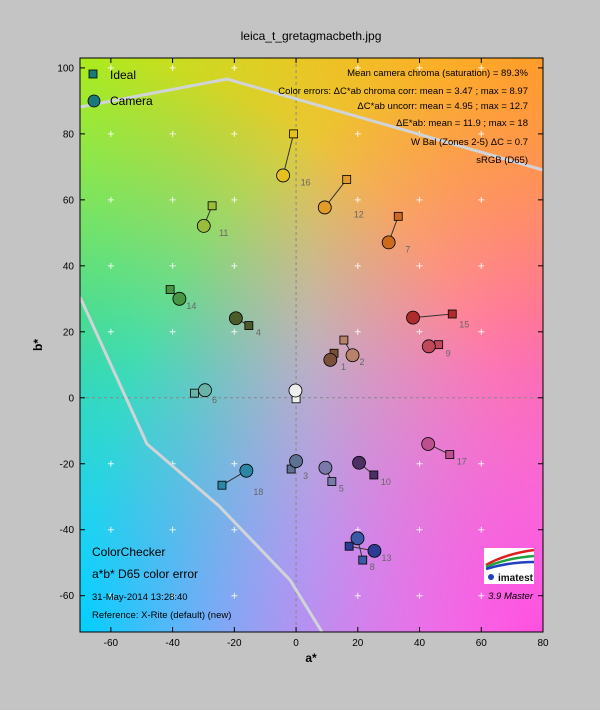  I want to click on patch-label: 10, so click(386, 482).